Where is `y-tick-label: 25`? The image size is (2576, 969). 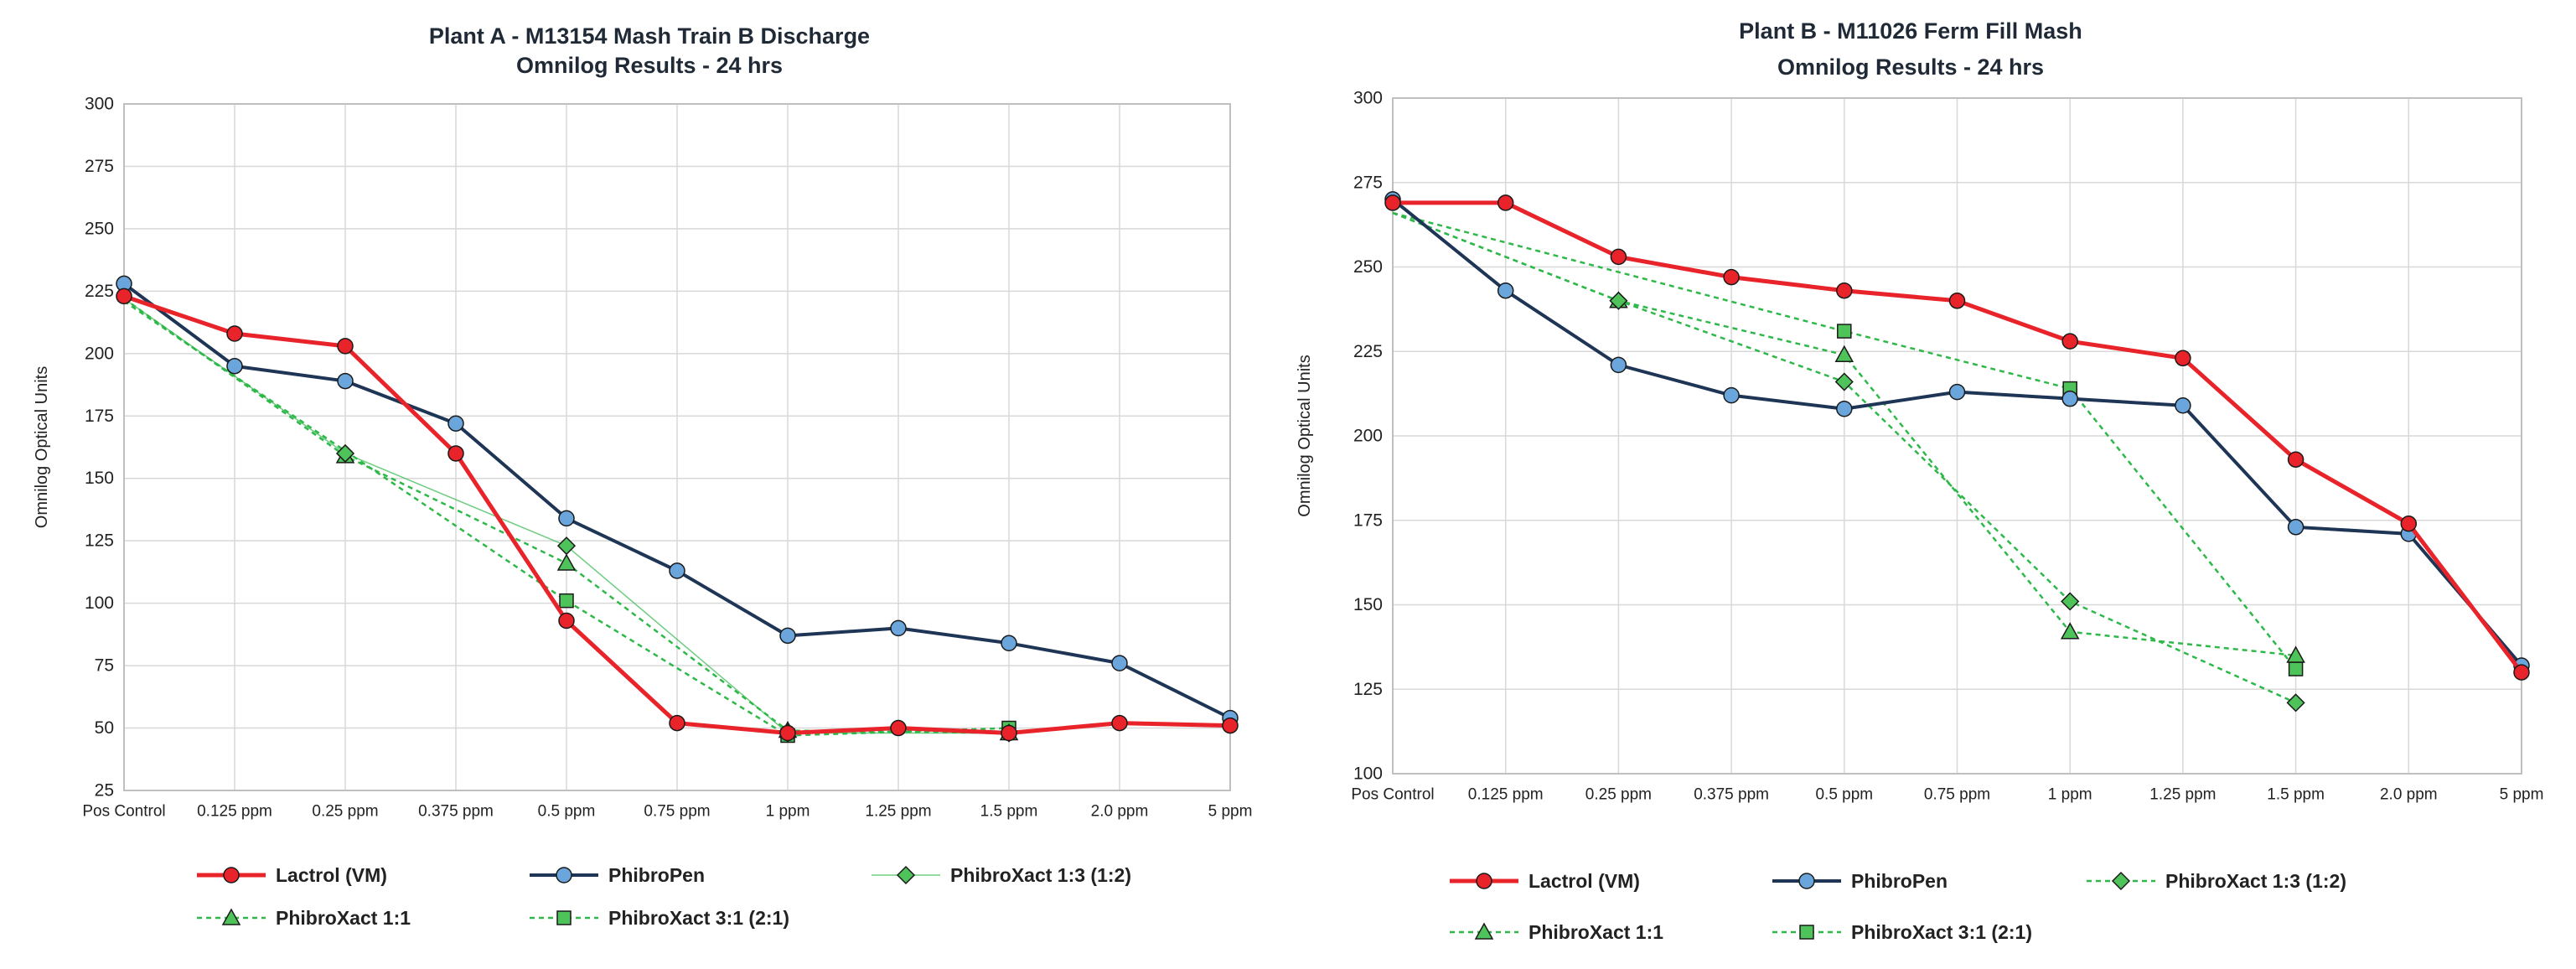
y-tick-label: 25 is located at coordinates (104, 791).